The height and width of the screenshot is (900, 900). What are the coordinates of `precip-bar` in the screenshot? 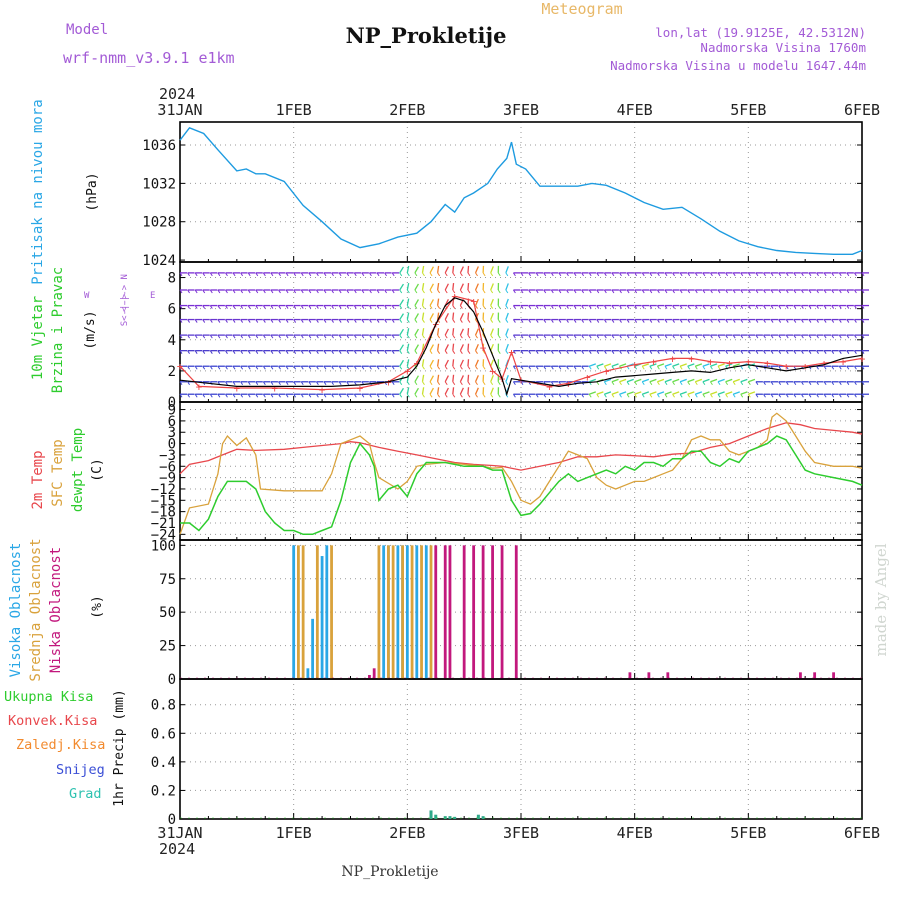 It's located at (455, 817).